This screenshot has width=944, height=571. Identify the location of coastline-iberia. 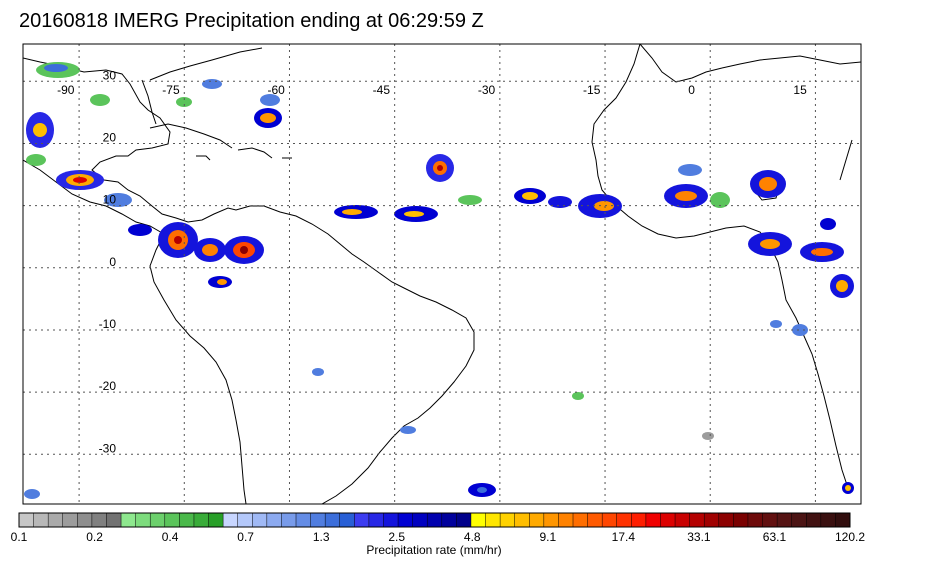
(681, 63).